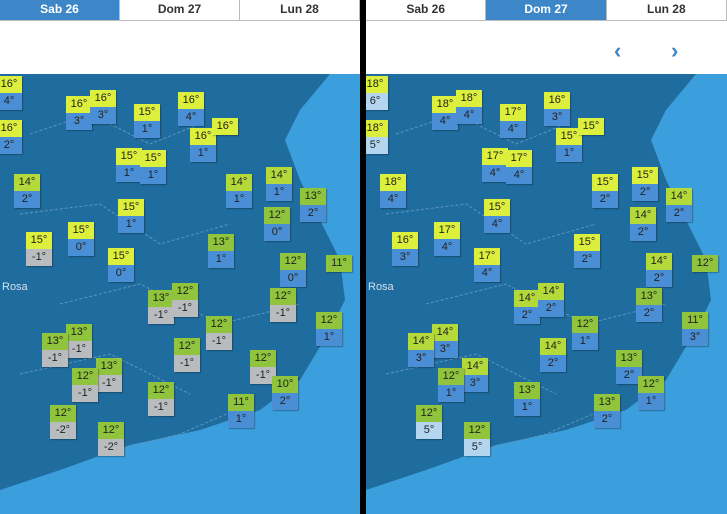 Image resolution: width=727 pixels, height=514 pixels. I want to click on prev-arrow: ‹, so click(618, 50).